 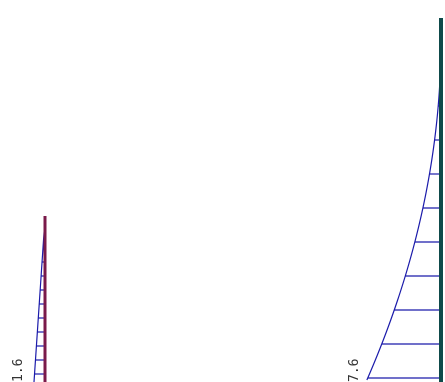 What do you see at coordinates (354, 370) in the screenshot?
I see `right-value-label: 7.6` at bounding box center [354, 370].